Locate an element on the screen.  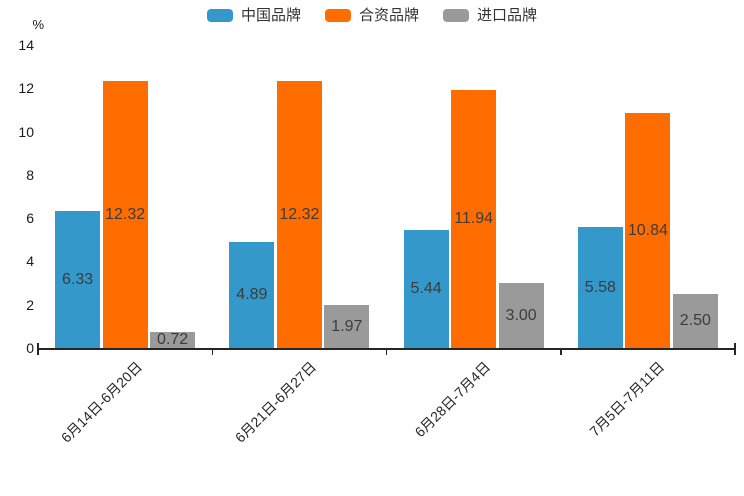
legend-label: 进口品牌 is located at coordinates (507, 15).